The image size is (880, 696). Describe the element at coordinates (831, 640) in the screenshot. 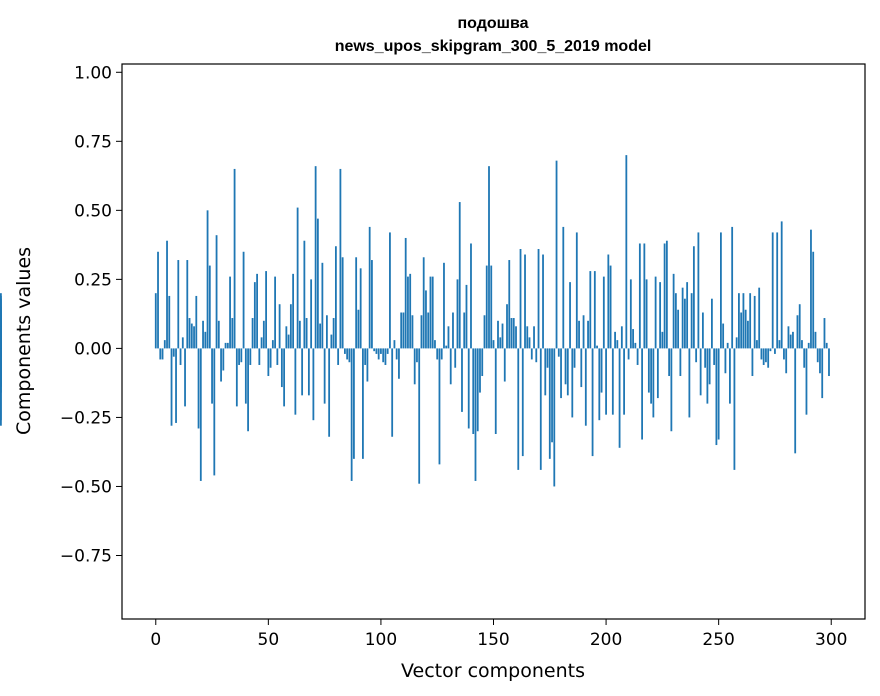

I see `x-tick-label: 300` at that location.